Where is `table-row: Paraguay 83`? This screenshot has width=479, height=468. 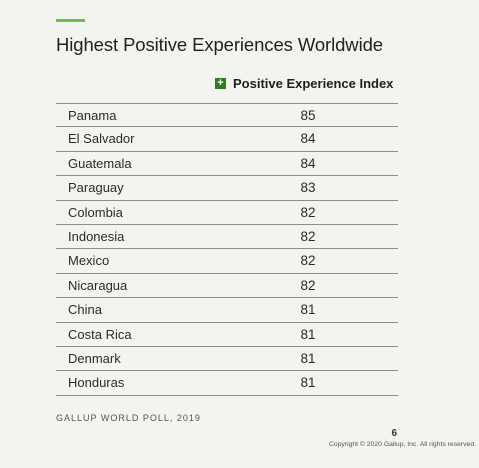
table-row: Paraguay 83 is located at coordinates (227, 188).